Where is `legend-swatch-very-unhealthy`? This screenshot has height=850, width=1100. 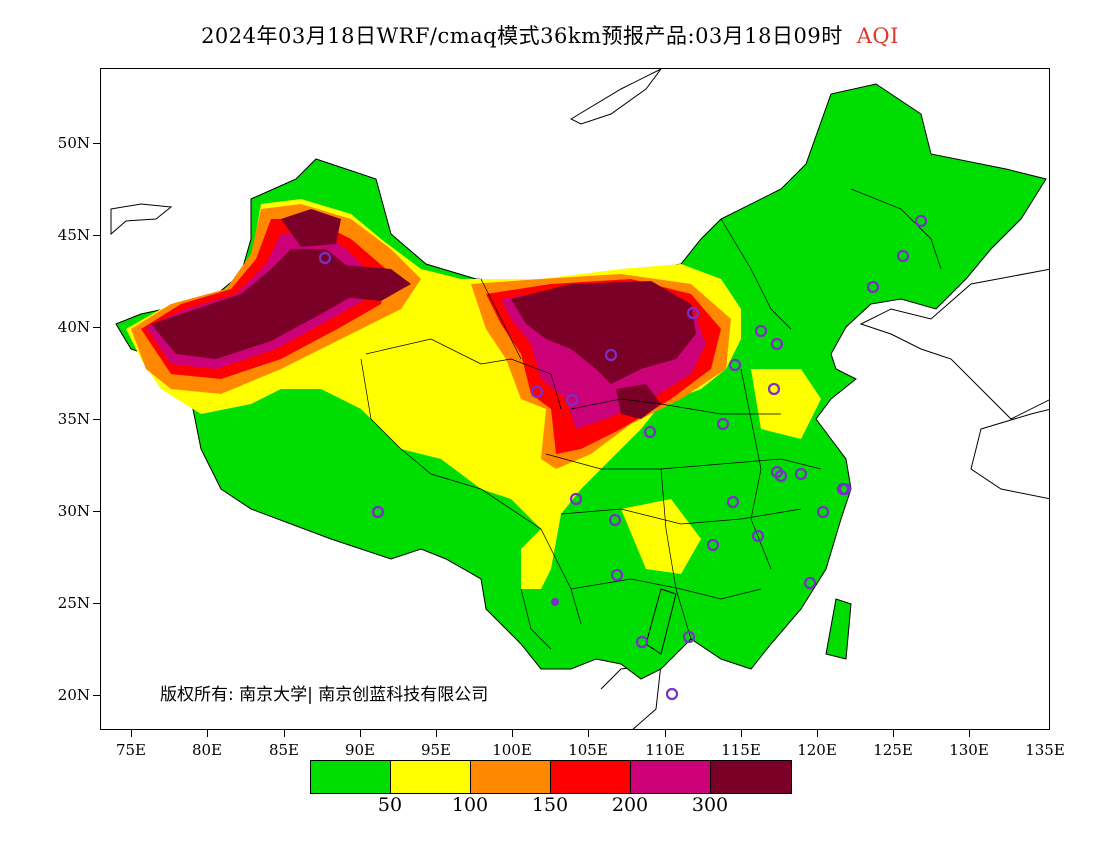 legend-swatch-very-unhealthy is located at coordinates (671, 777).